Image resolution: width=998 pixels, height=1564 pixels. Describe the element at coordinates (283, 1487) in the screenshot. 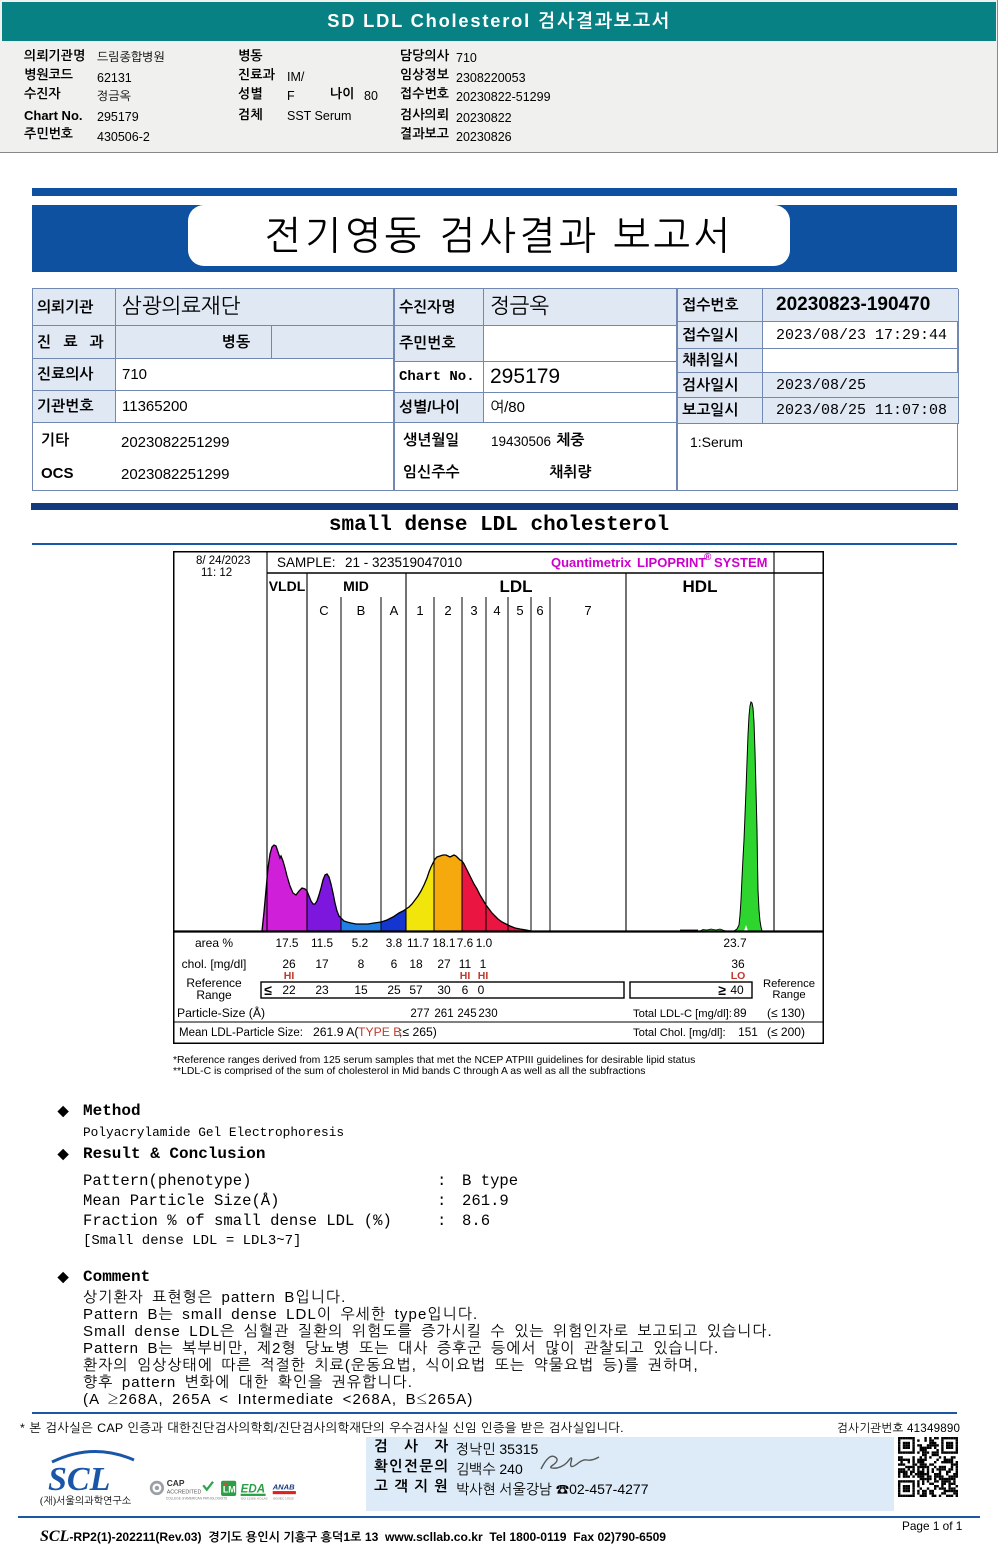

I see `svg-text: ANAB` at that location.